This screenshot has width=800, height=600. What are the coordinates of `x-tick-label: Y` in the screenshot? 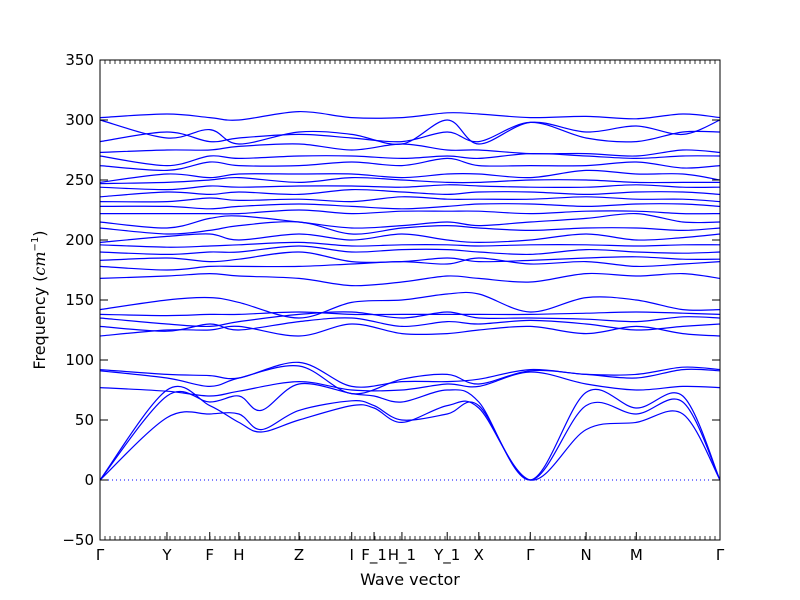 It's located at (166, 555).